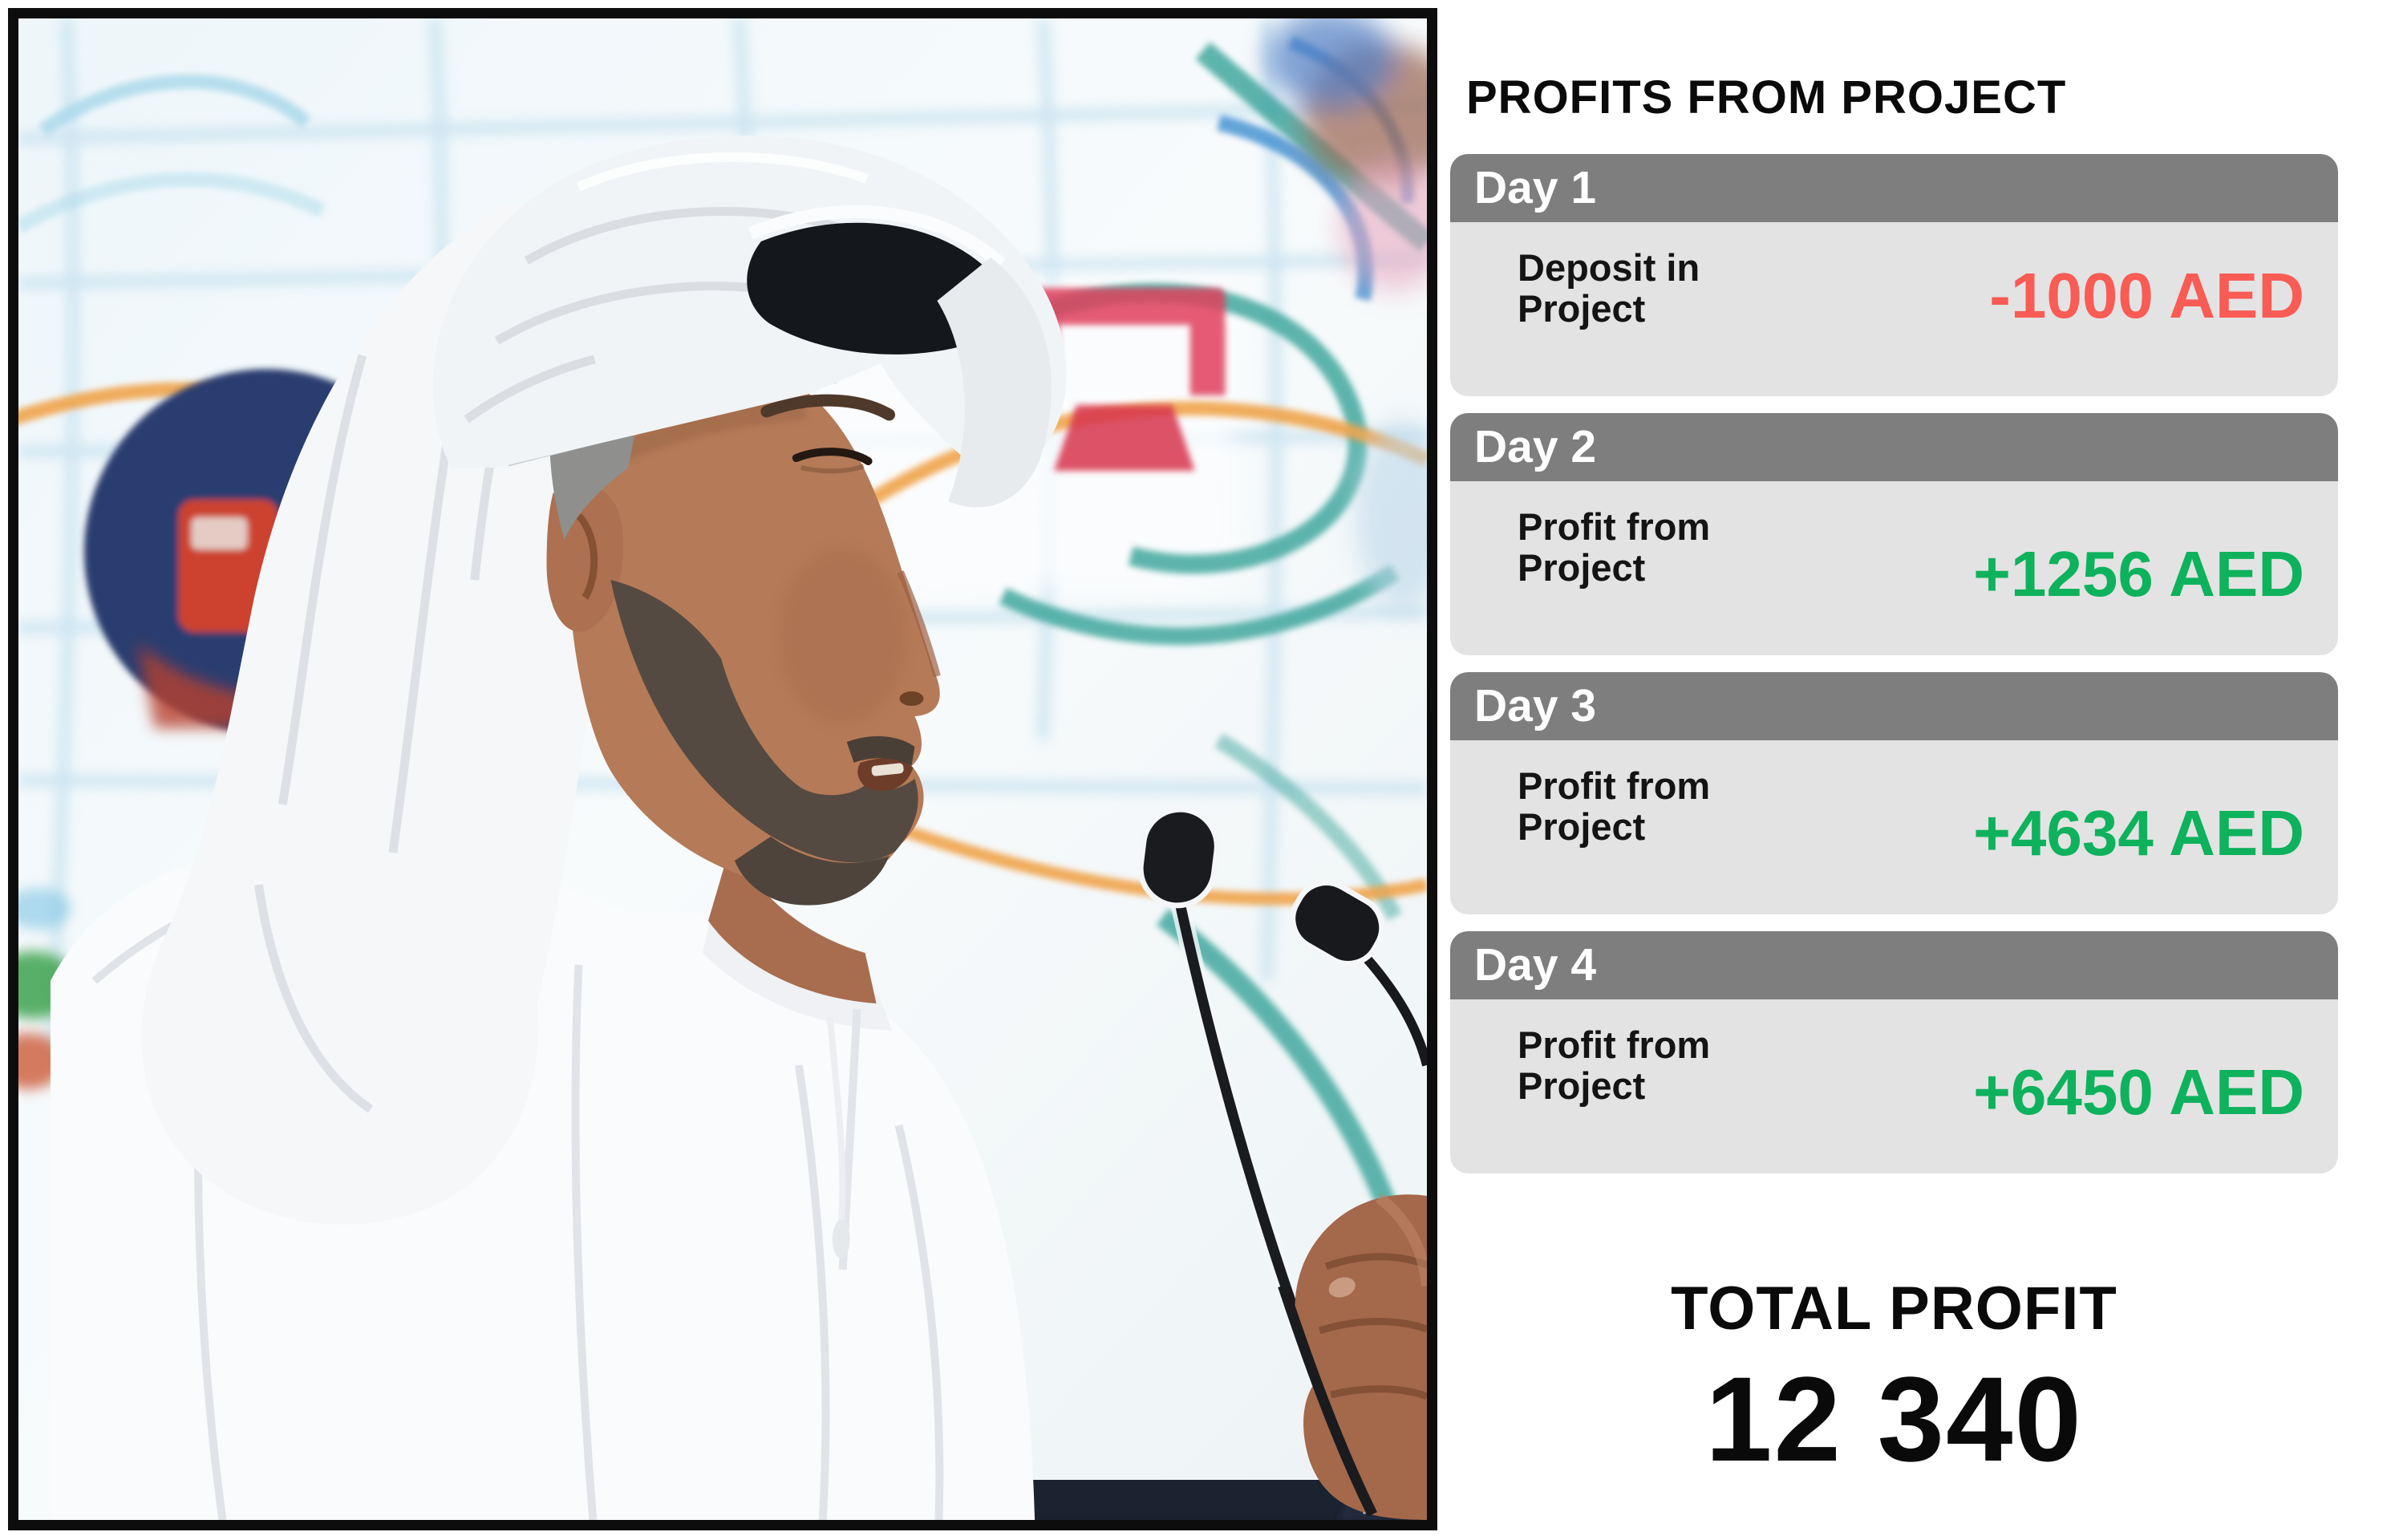 Image resolution: width=2391 pixels, height=1540 pixels. Describe the element at coordinates (688, 439) in the screenshot. I see `forehead-shade` at that location.